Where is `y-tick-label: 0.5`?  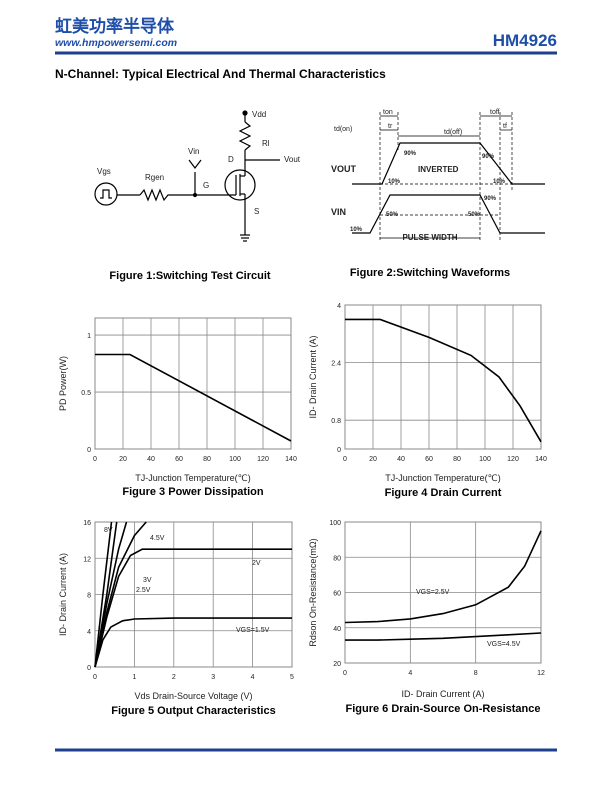 y-tick-label: 0.5 is located at coordinates (86, 393).